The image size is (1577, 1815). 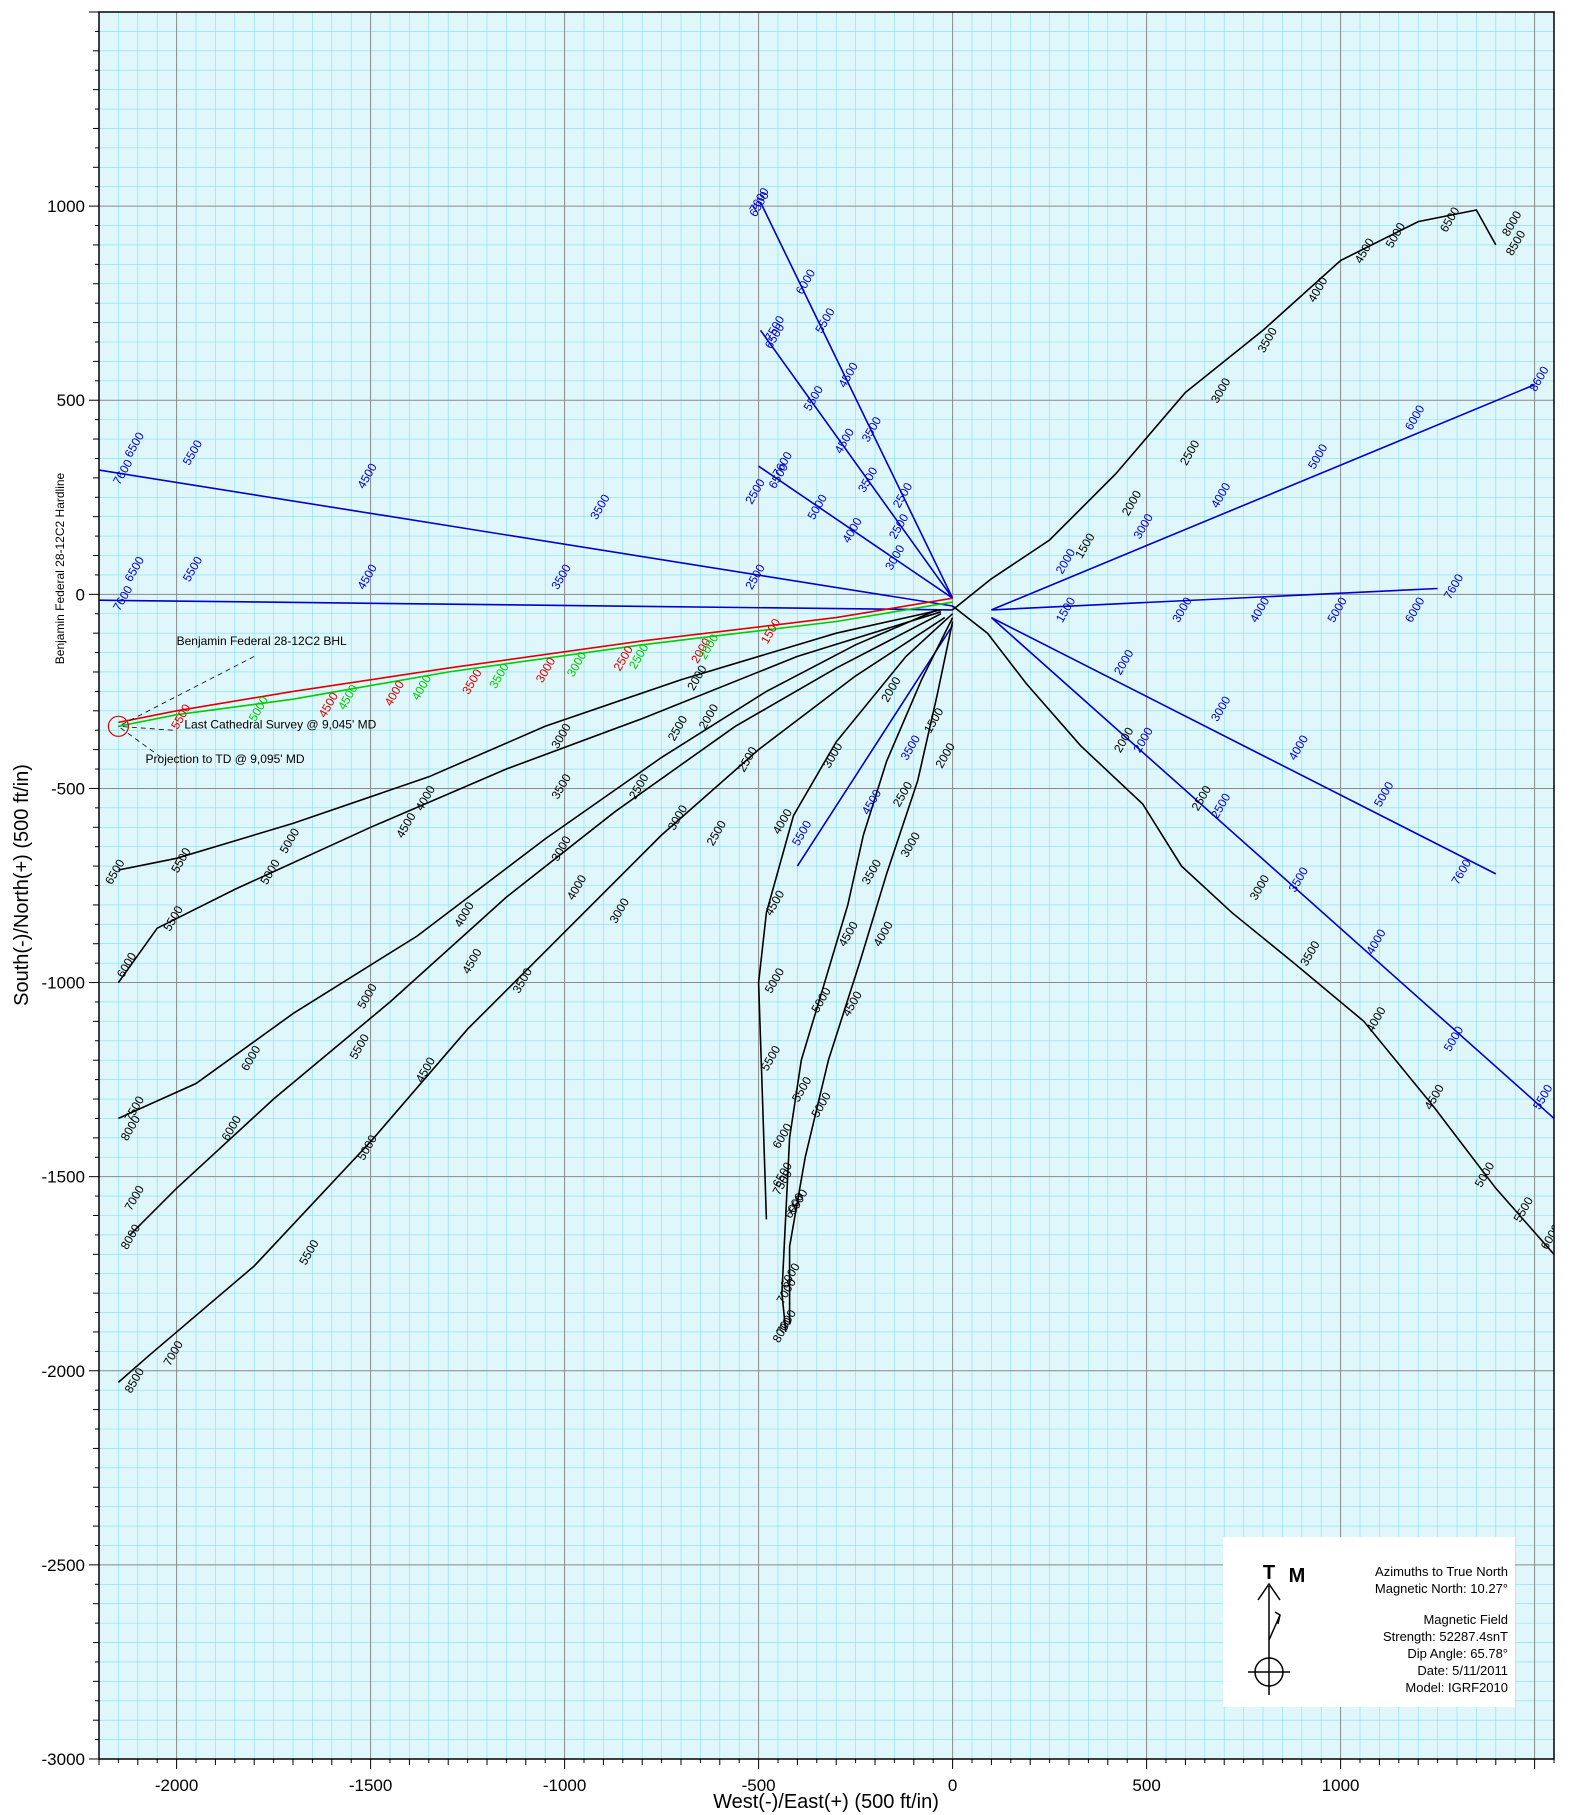 What do you see at coordinates (759, 1785) in the screenshot?
I see `x-tick-label: -500` at bounding box center [759, 1785].